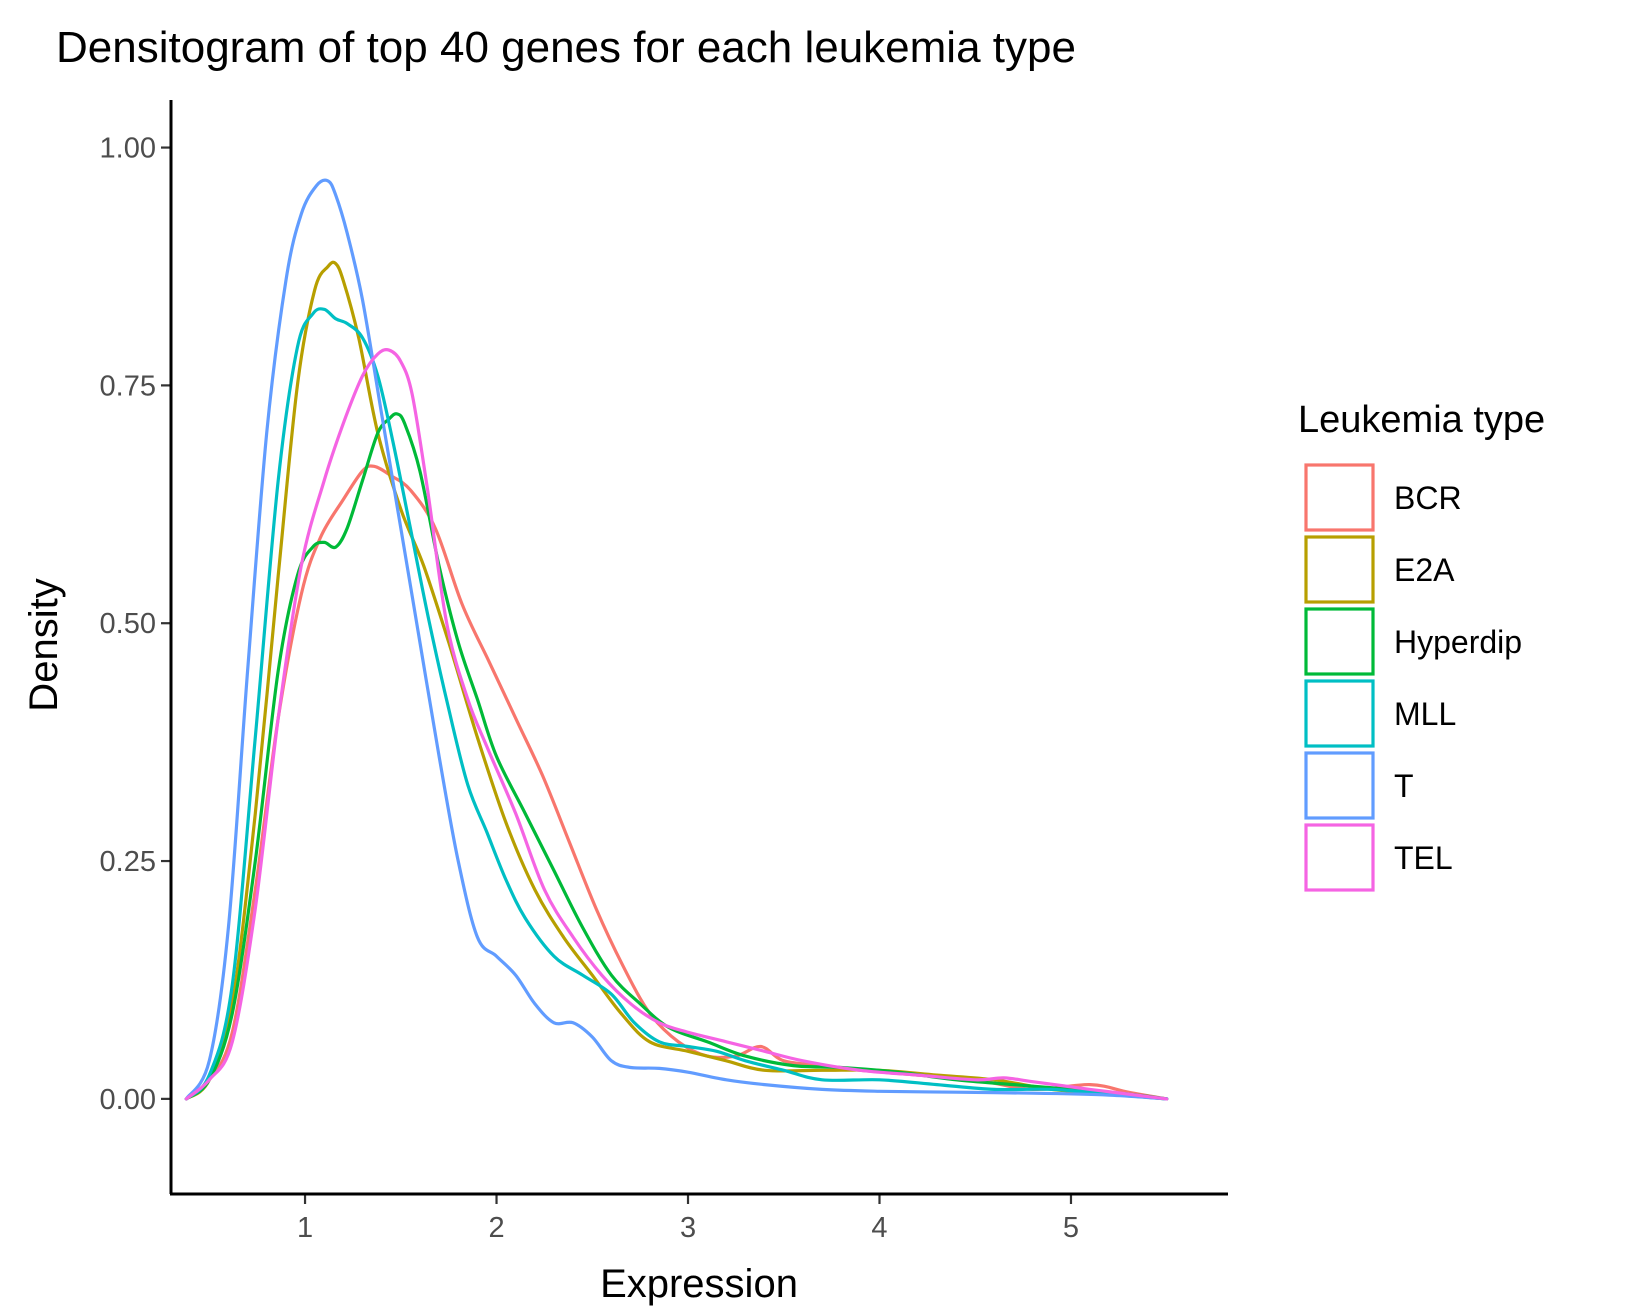  I want to click on legend-key-mll, so click(1339, 713).